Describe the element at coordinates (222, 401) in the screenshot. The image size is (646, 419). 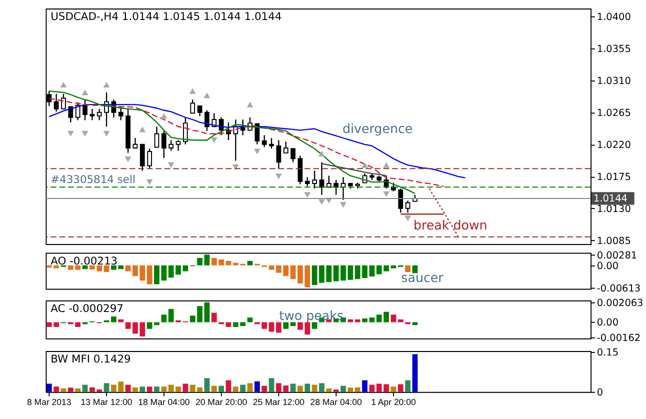
I see `x-tick-label: 20 Mar 20:00` at that location.